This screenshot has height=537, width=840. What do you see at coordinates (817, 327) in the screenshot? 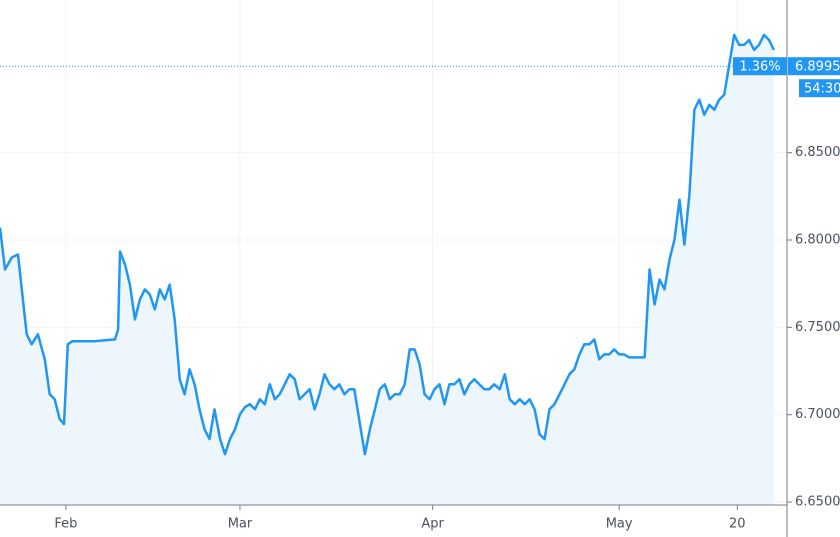
I see `y-tick-label: 6.7500` at bounding box center [817, 327].